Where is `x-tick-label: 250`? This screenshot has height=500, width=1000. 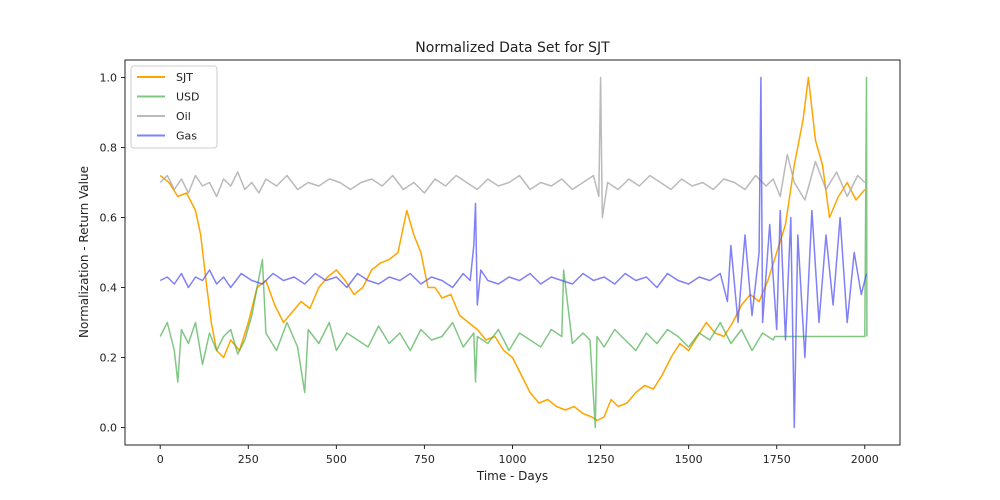 x-tick-label: 250 is located at coordinates (248, 459).